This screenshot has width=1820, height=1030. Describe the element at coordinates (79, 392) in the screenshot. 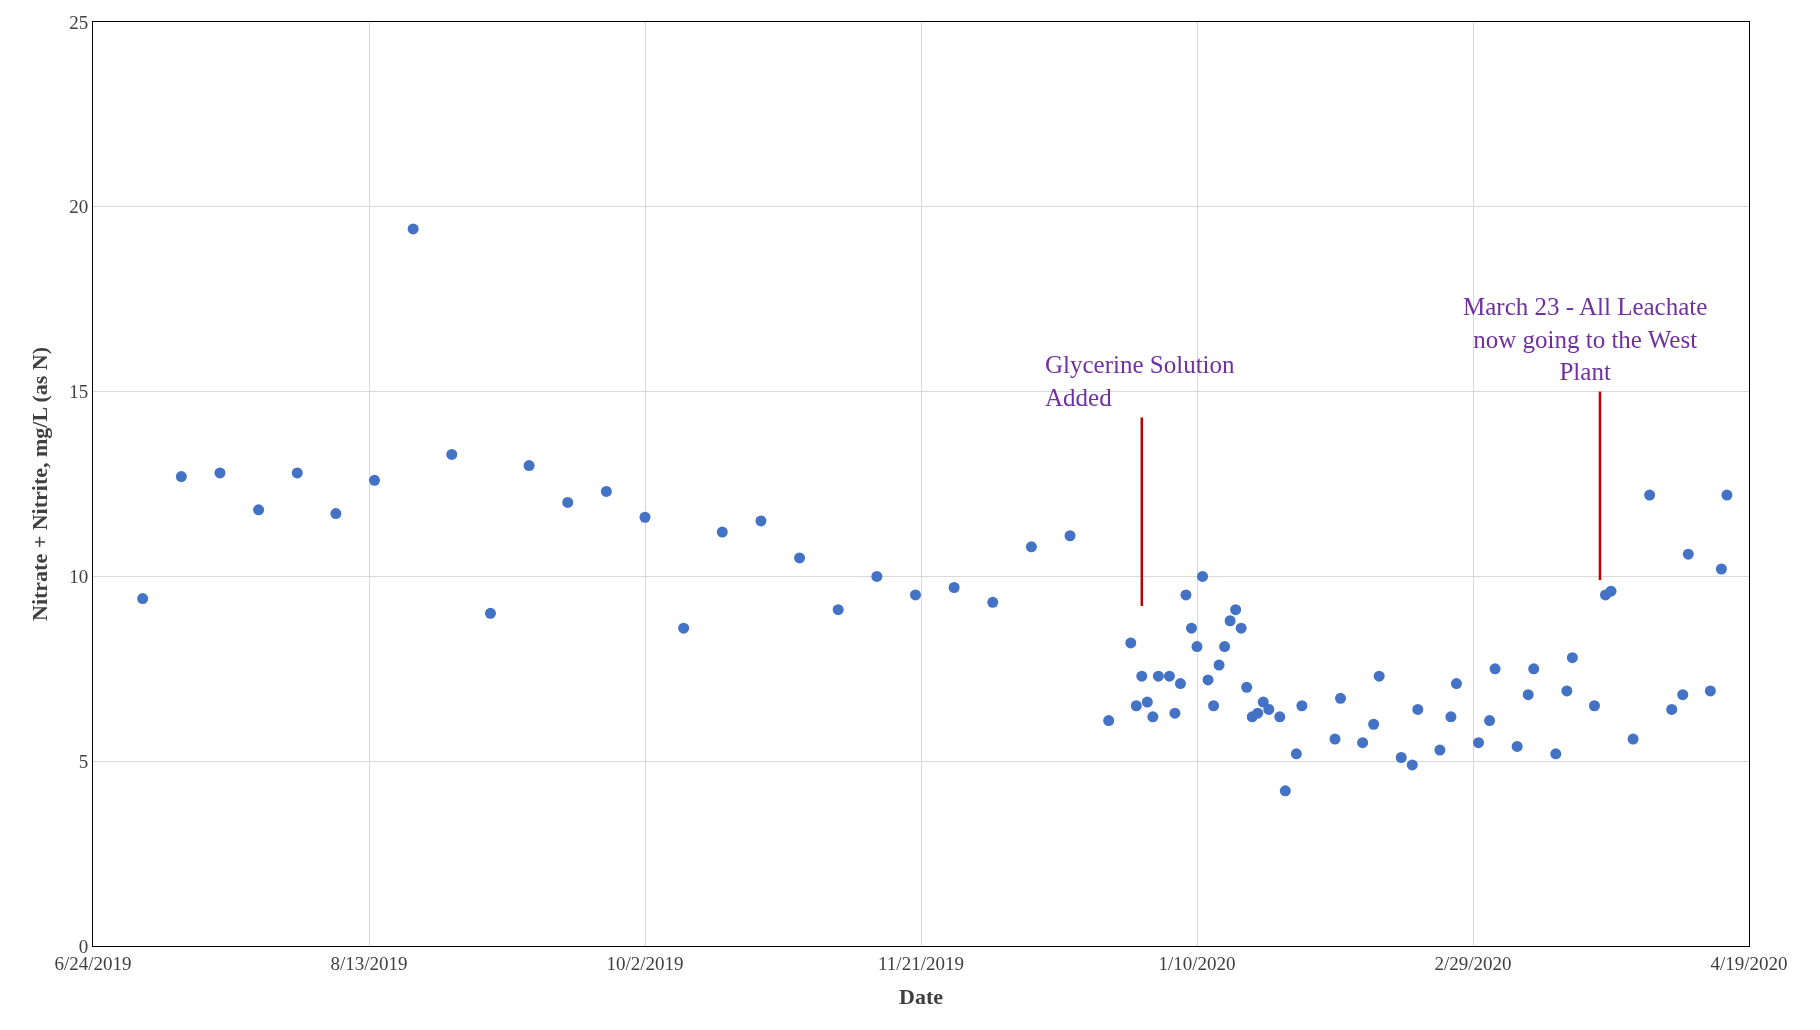

I see `y-tick-label: 15` at that location.